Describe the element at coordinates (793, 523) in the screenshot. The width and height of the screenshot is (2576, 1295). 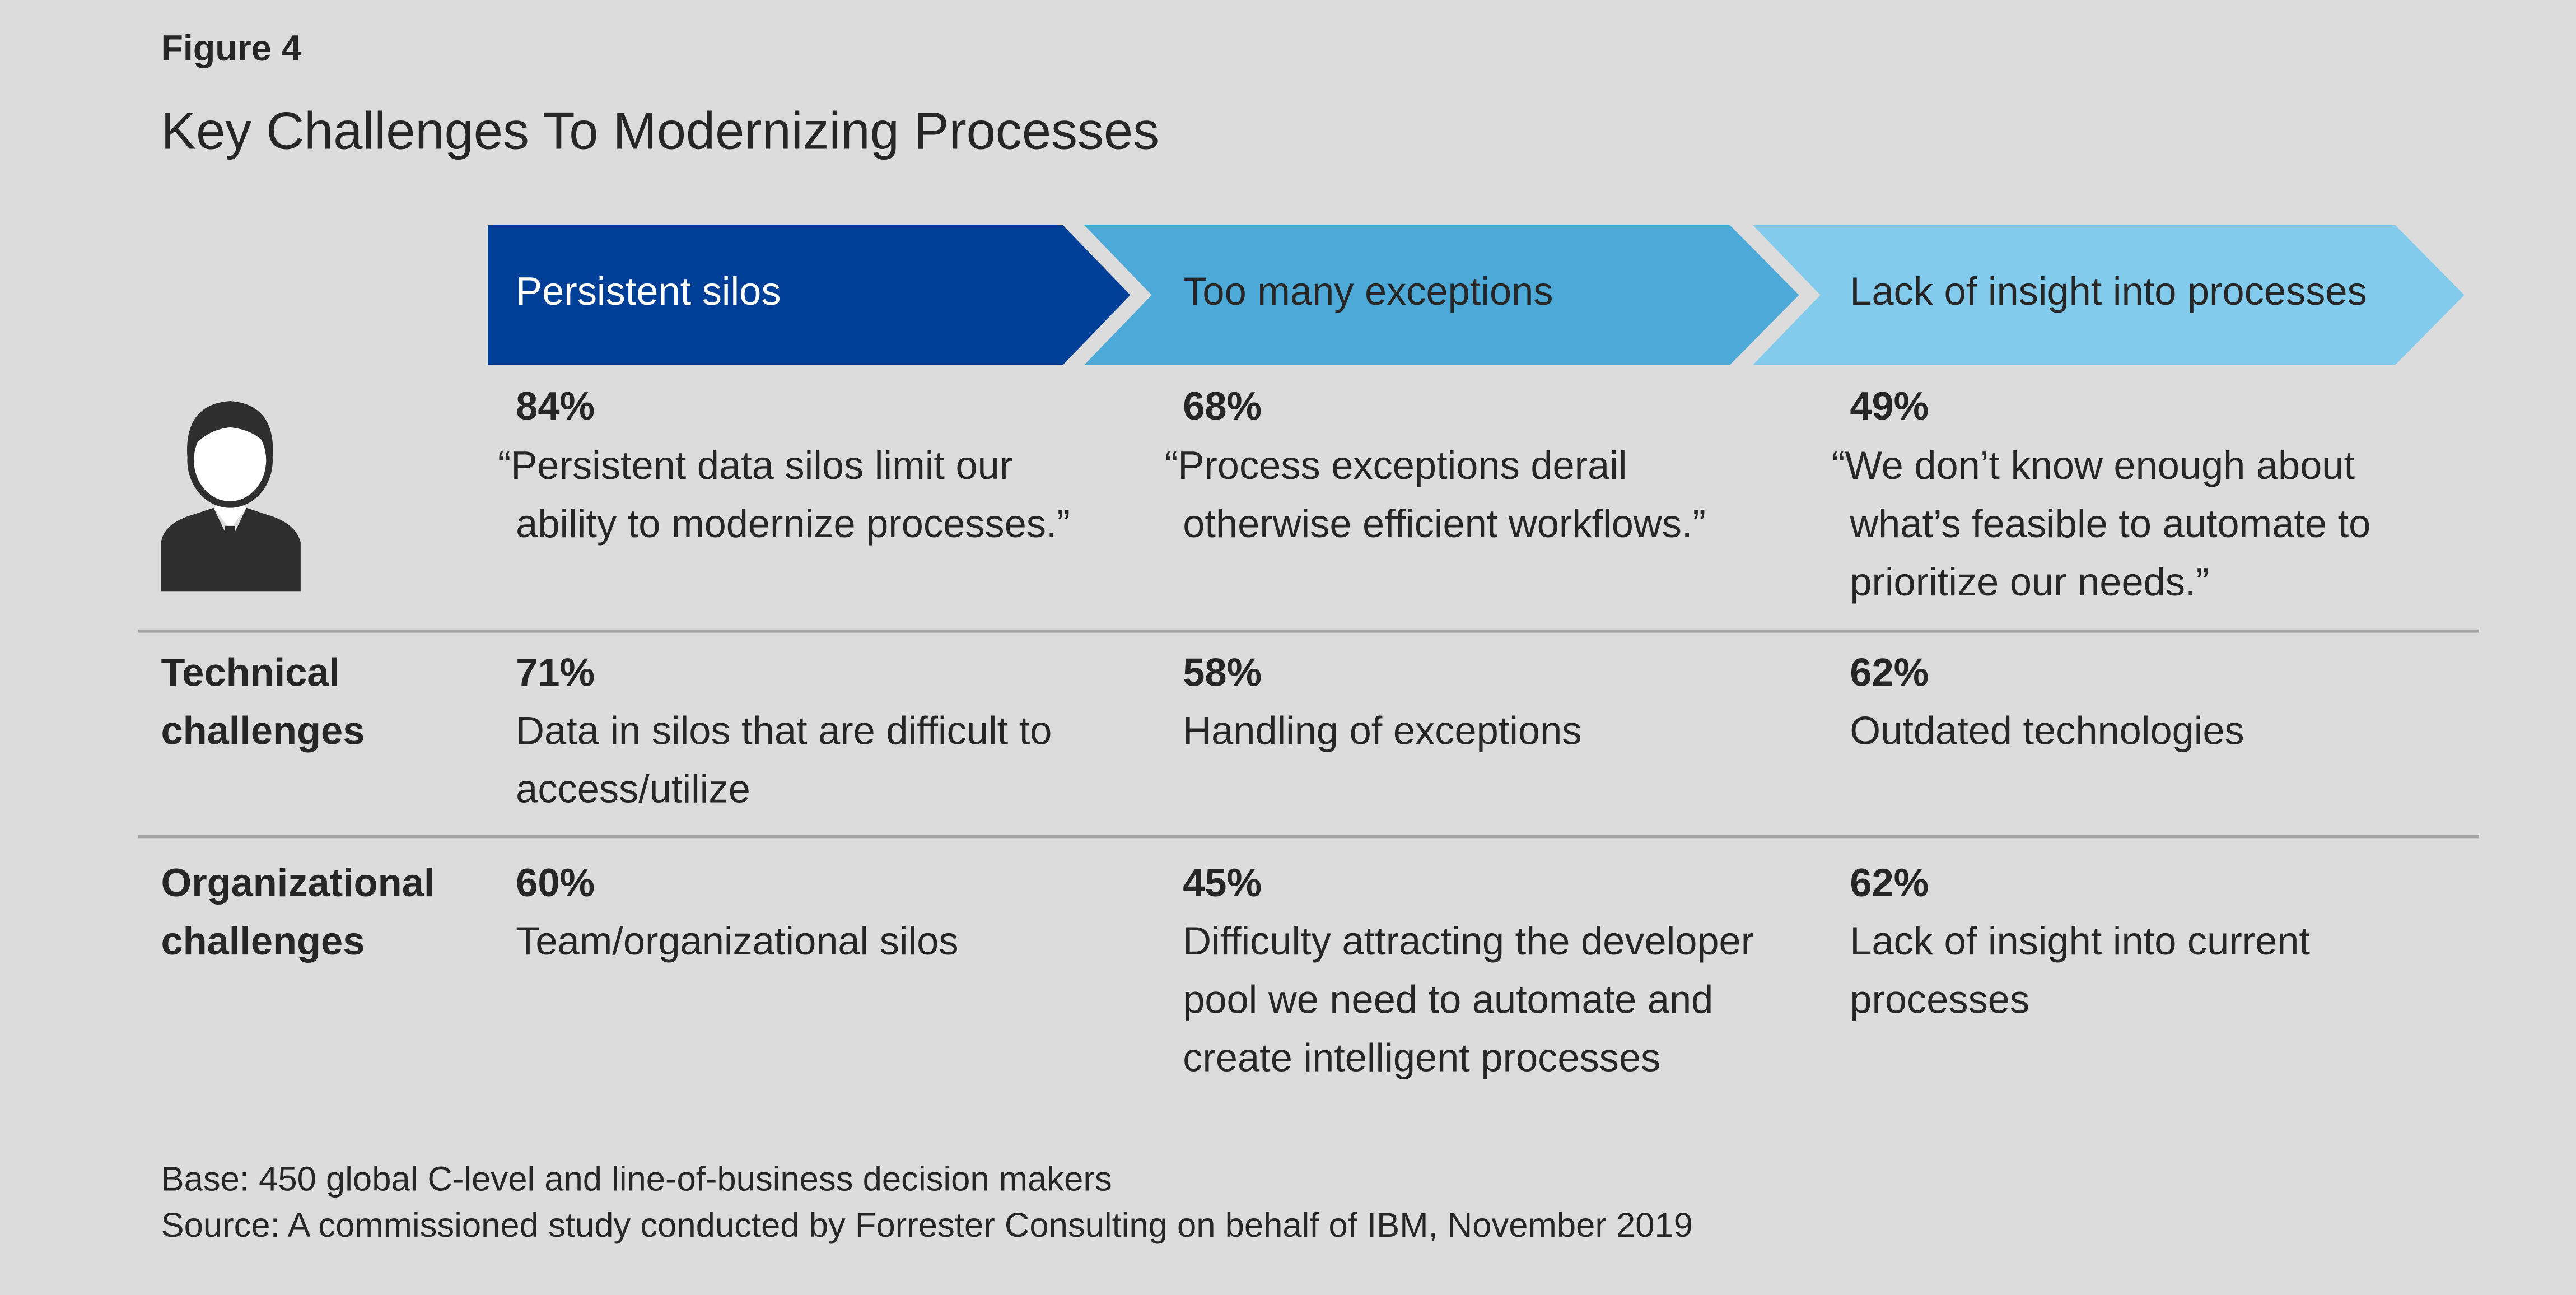
I see `quote-line: ability to modernize processes.”` at that location.